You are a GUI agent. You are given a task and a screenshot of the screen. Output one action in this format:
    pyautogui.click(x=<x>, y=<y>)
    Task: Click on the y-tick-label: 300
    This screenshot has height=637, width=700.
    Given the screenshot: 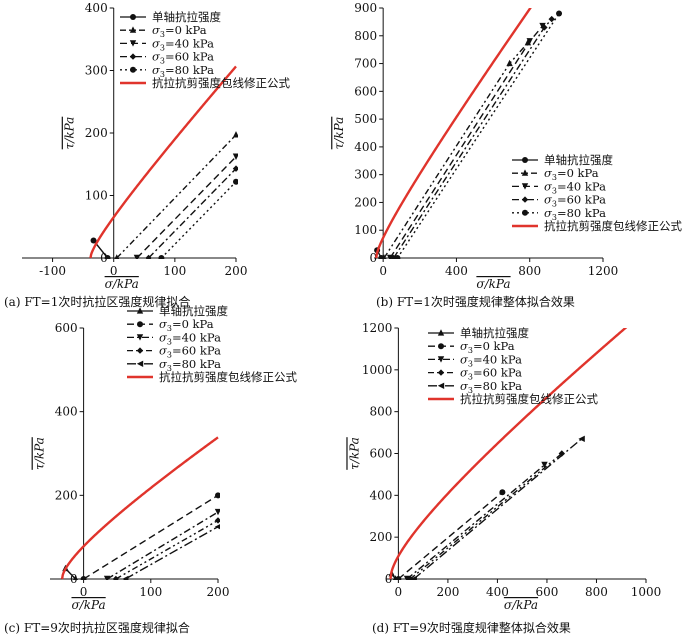 What is the action you would take?
    pyautogui.click(x=96, y=71)
    